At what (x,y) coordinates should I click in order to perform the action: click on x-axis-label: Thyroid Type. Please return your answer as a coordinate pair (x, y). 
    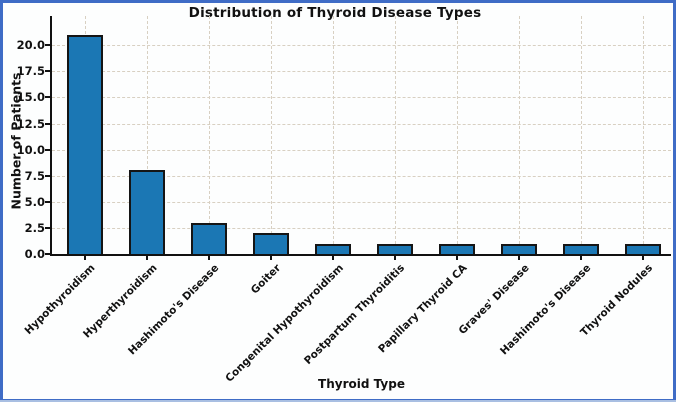
    Looking at the image, I should click on (361, 384).